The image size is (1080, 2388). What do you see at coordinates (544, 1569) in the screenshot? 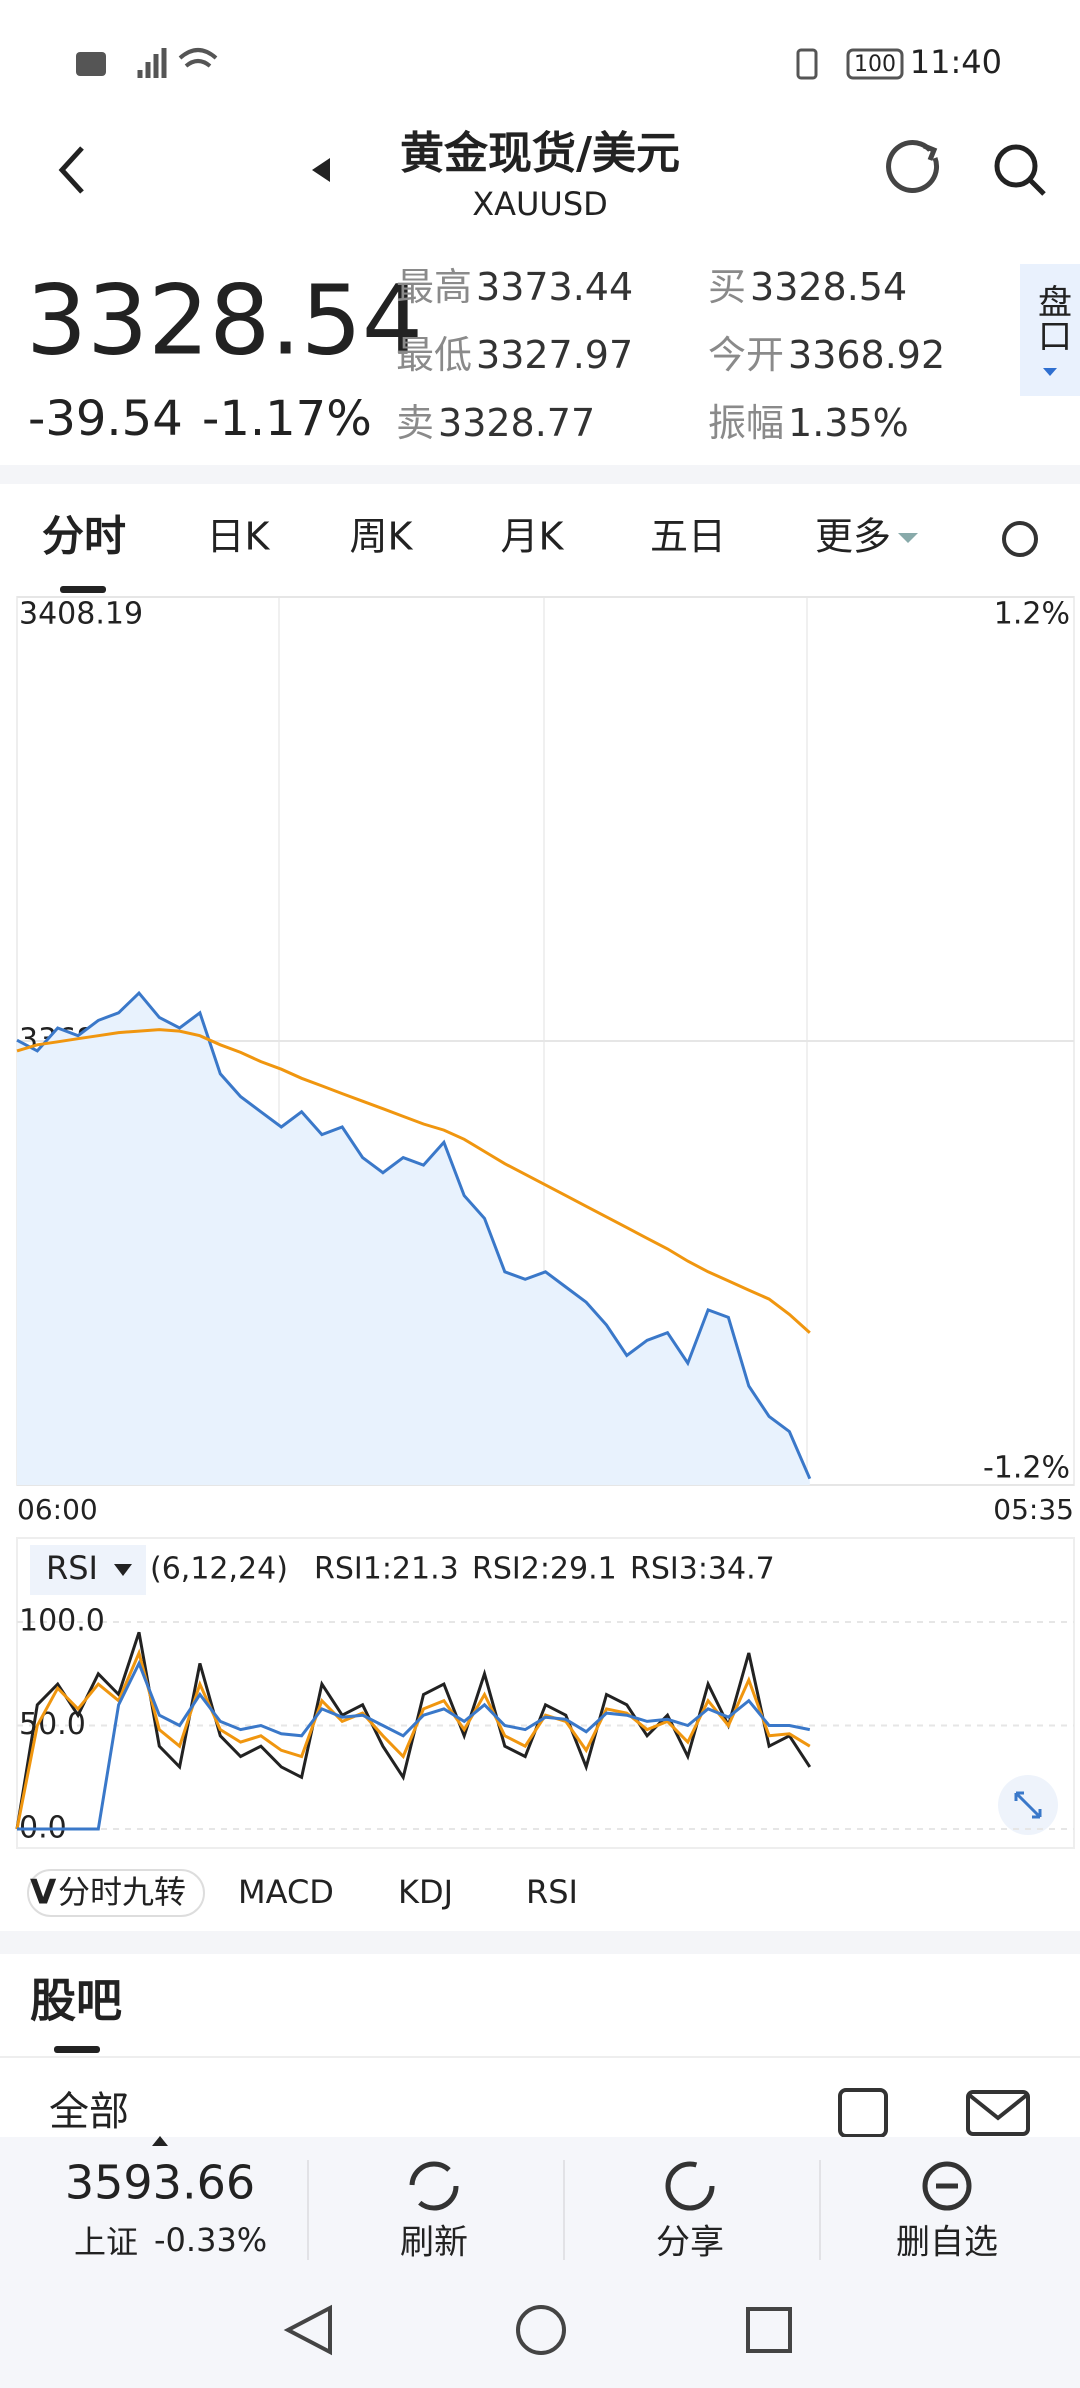
I see `legend-entry: RSI2:29.1` at bounding box center [544, 1569].